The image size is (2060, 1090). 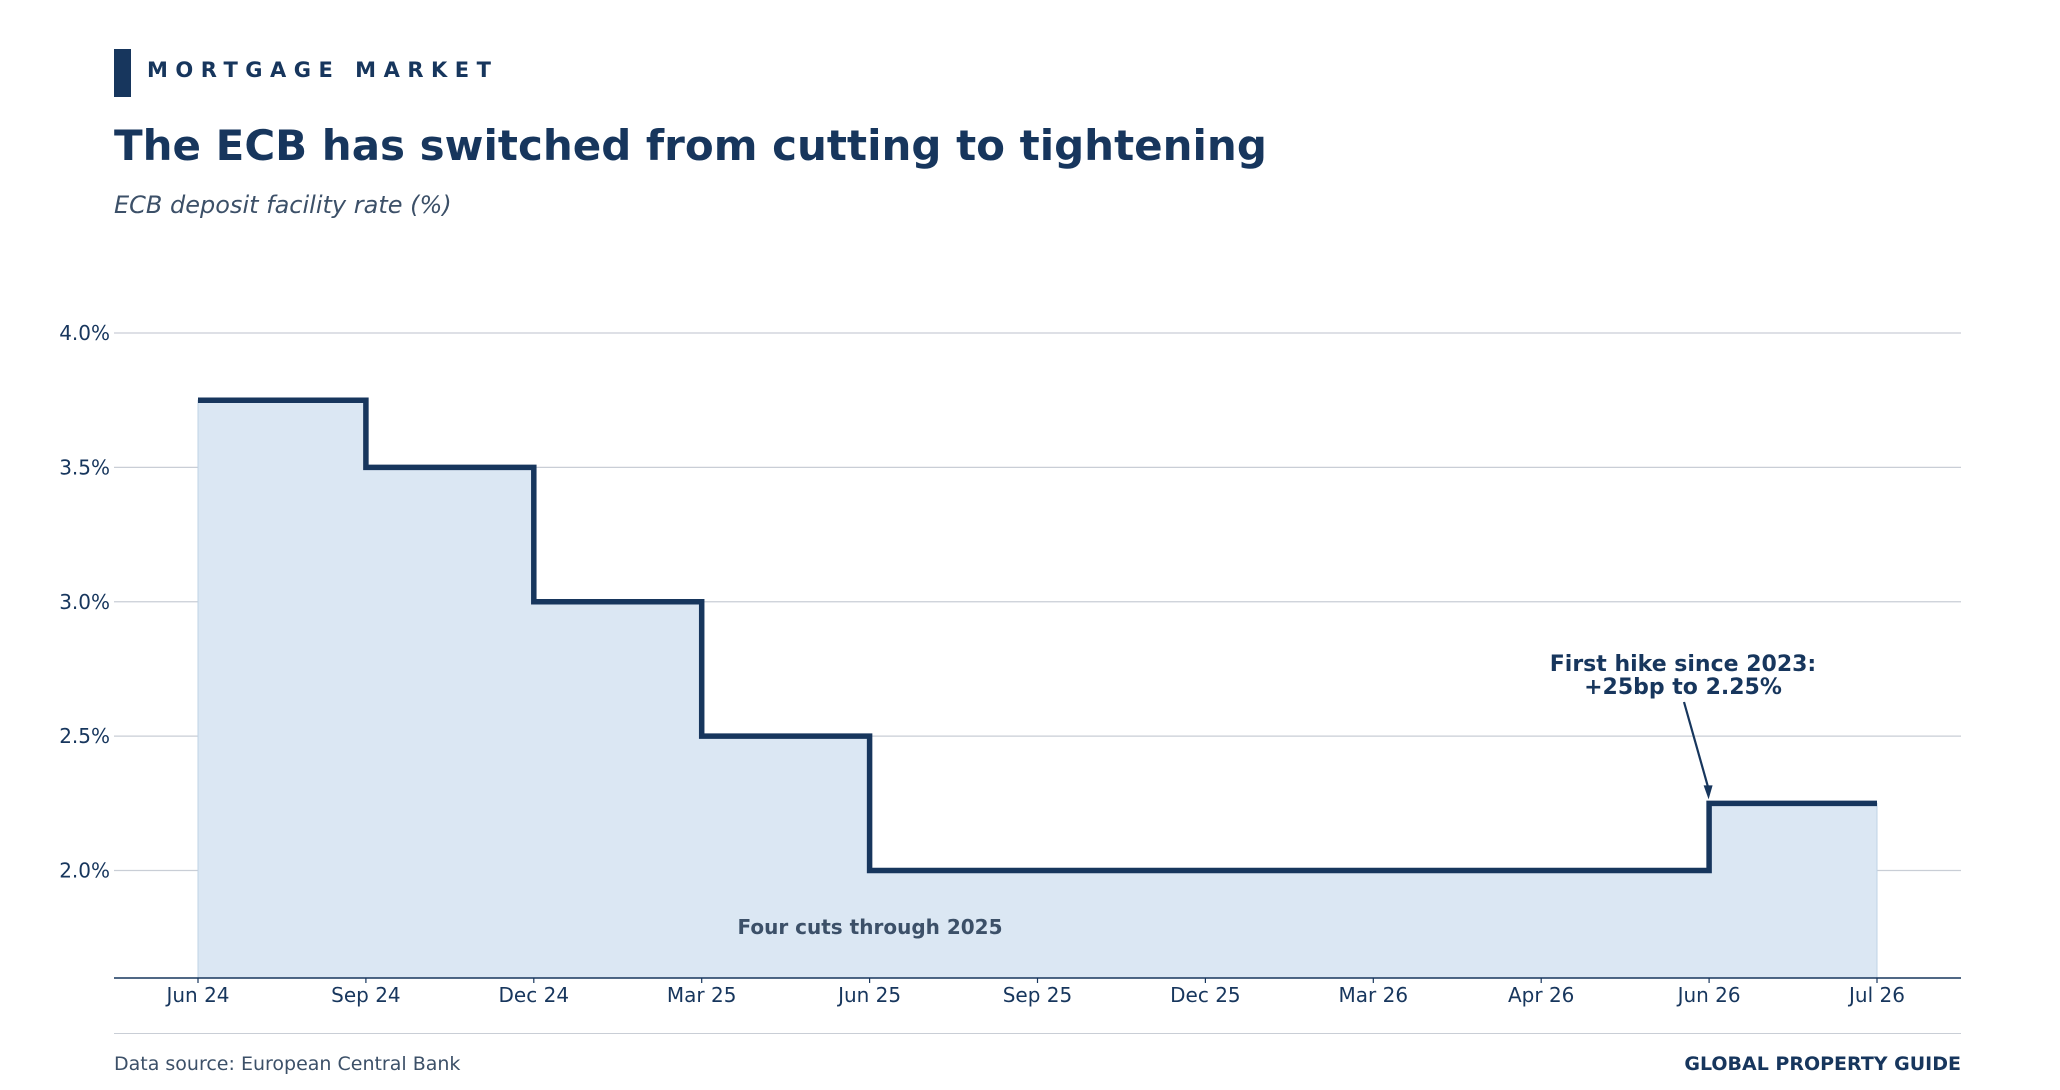 What do you see at coordinates (1876, 995) in the screenshot?
I see `x-tick-label: Jul 26` at bounding box center [1876, 995].